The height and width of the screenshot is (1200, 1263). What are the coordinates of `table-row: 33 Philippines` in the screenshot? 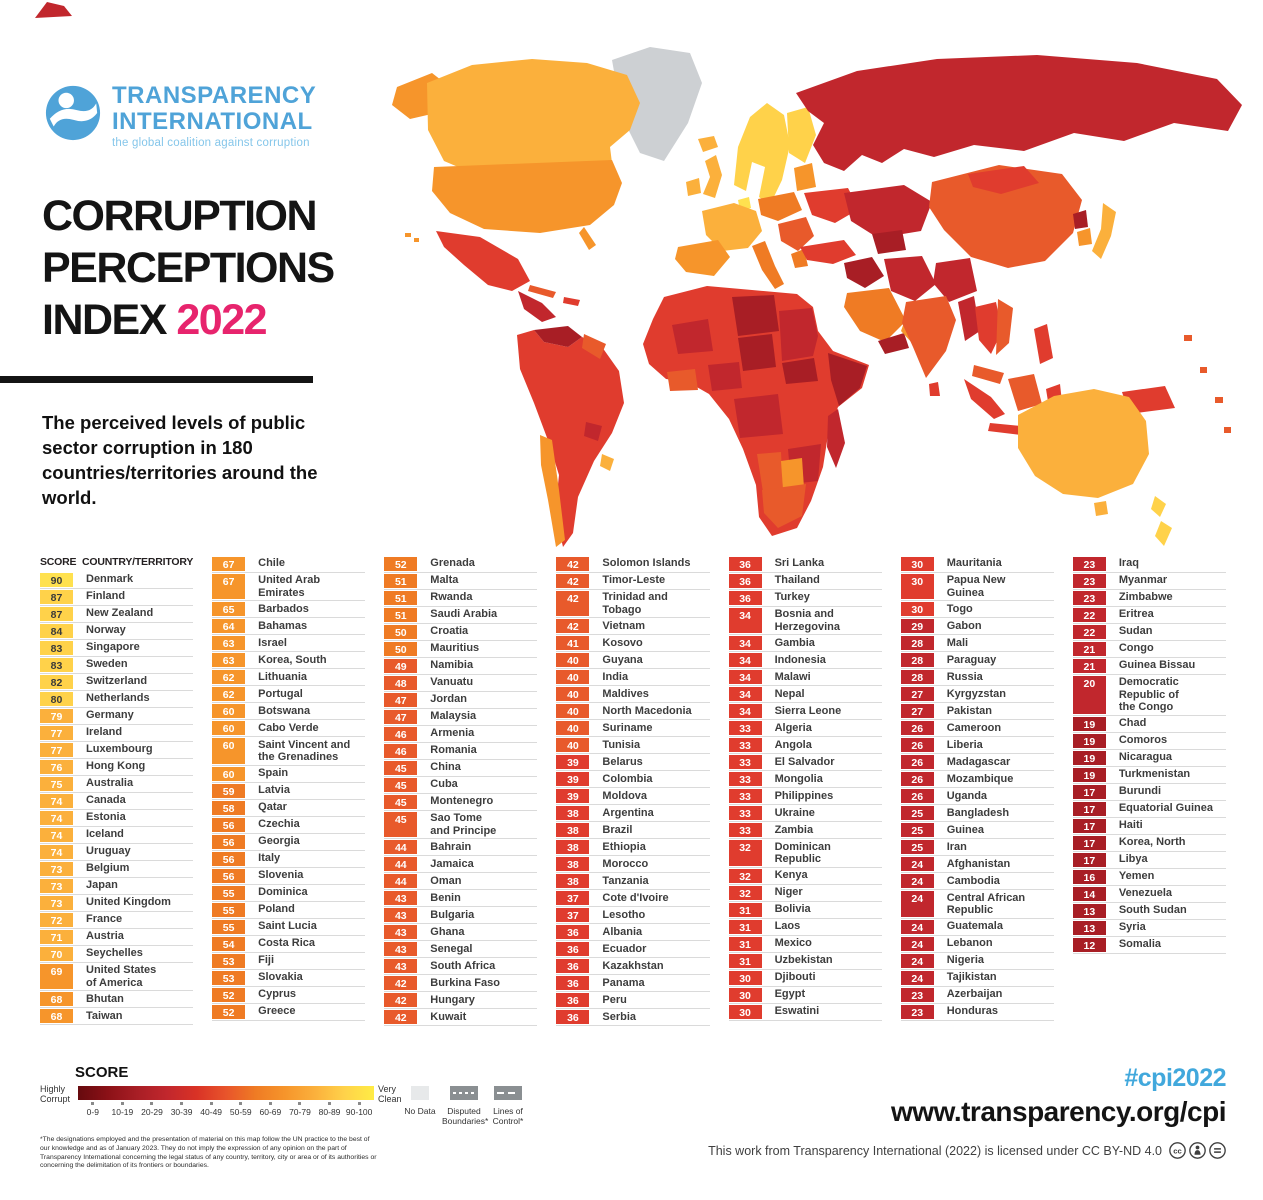 It's located at (805, 797).